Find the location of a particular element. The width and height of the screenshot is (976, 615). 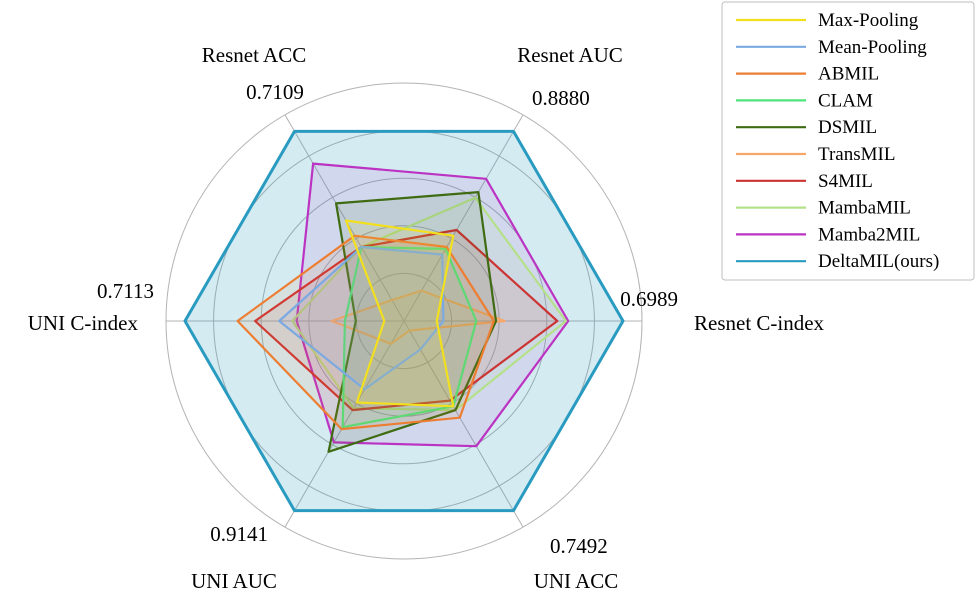

axis-max-label-5: 0.9141 is located at coordinates (239, 534).